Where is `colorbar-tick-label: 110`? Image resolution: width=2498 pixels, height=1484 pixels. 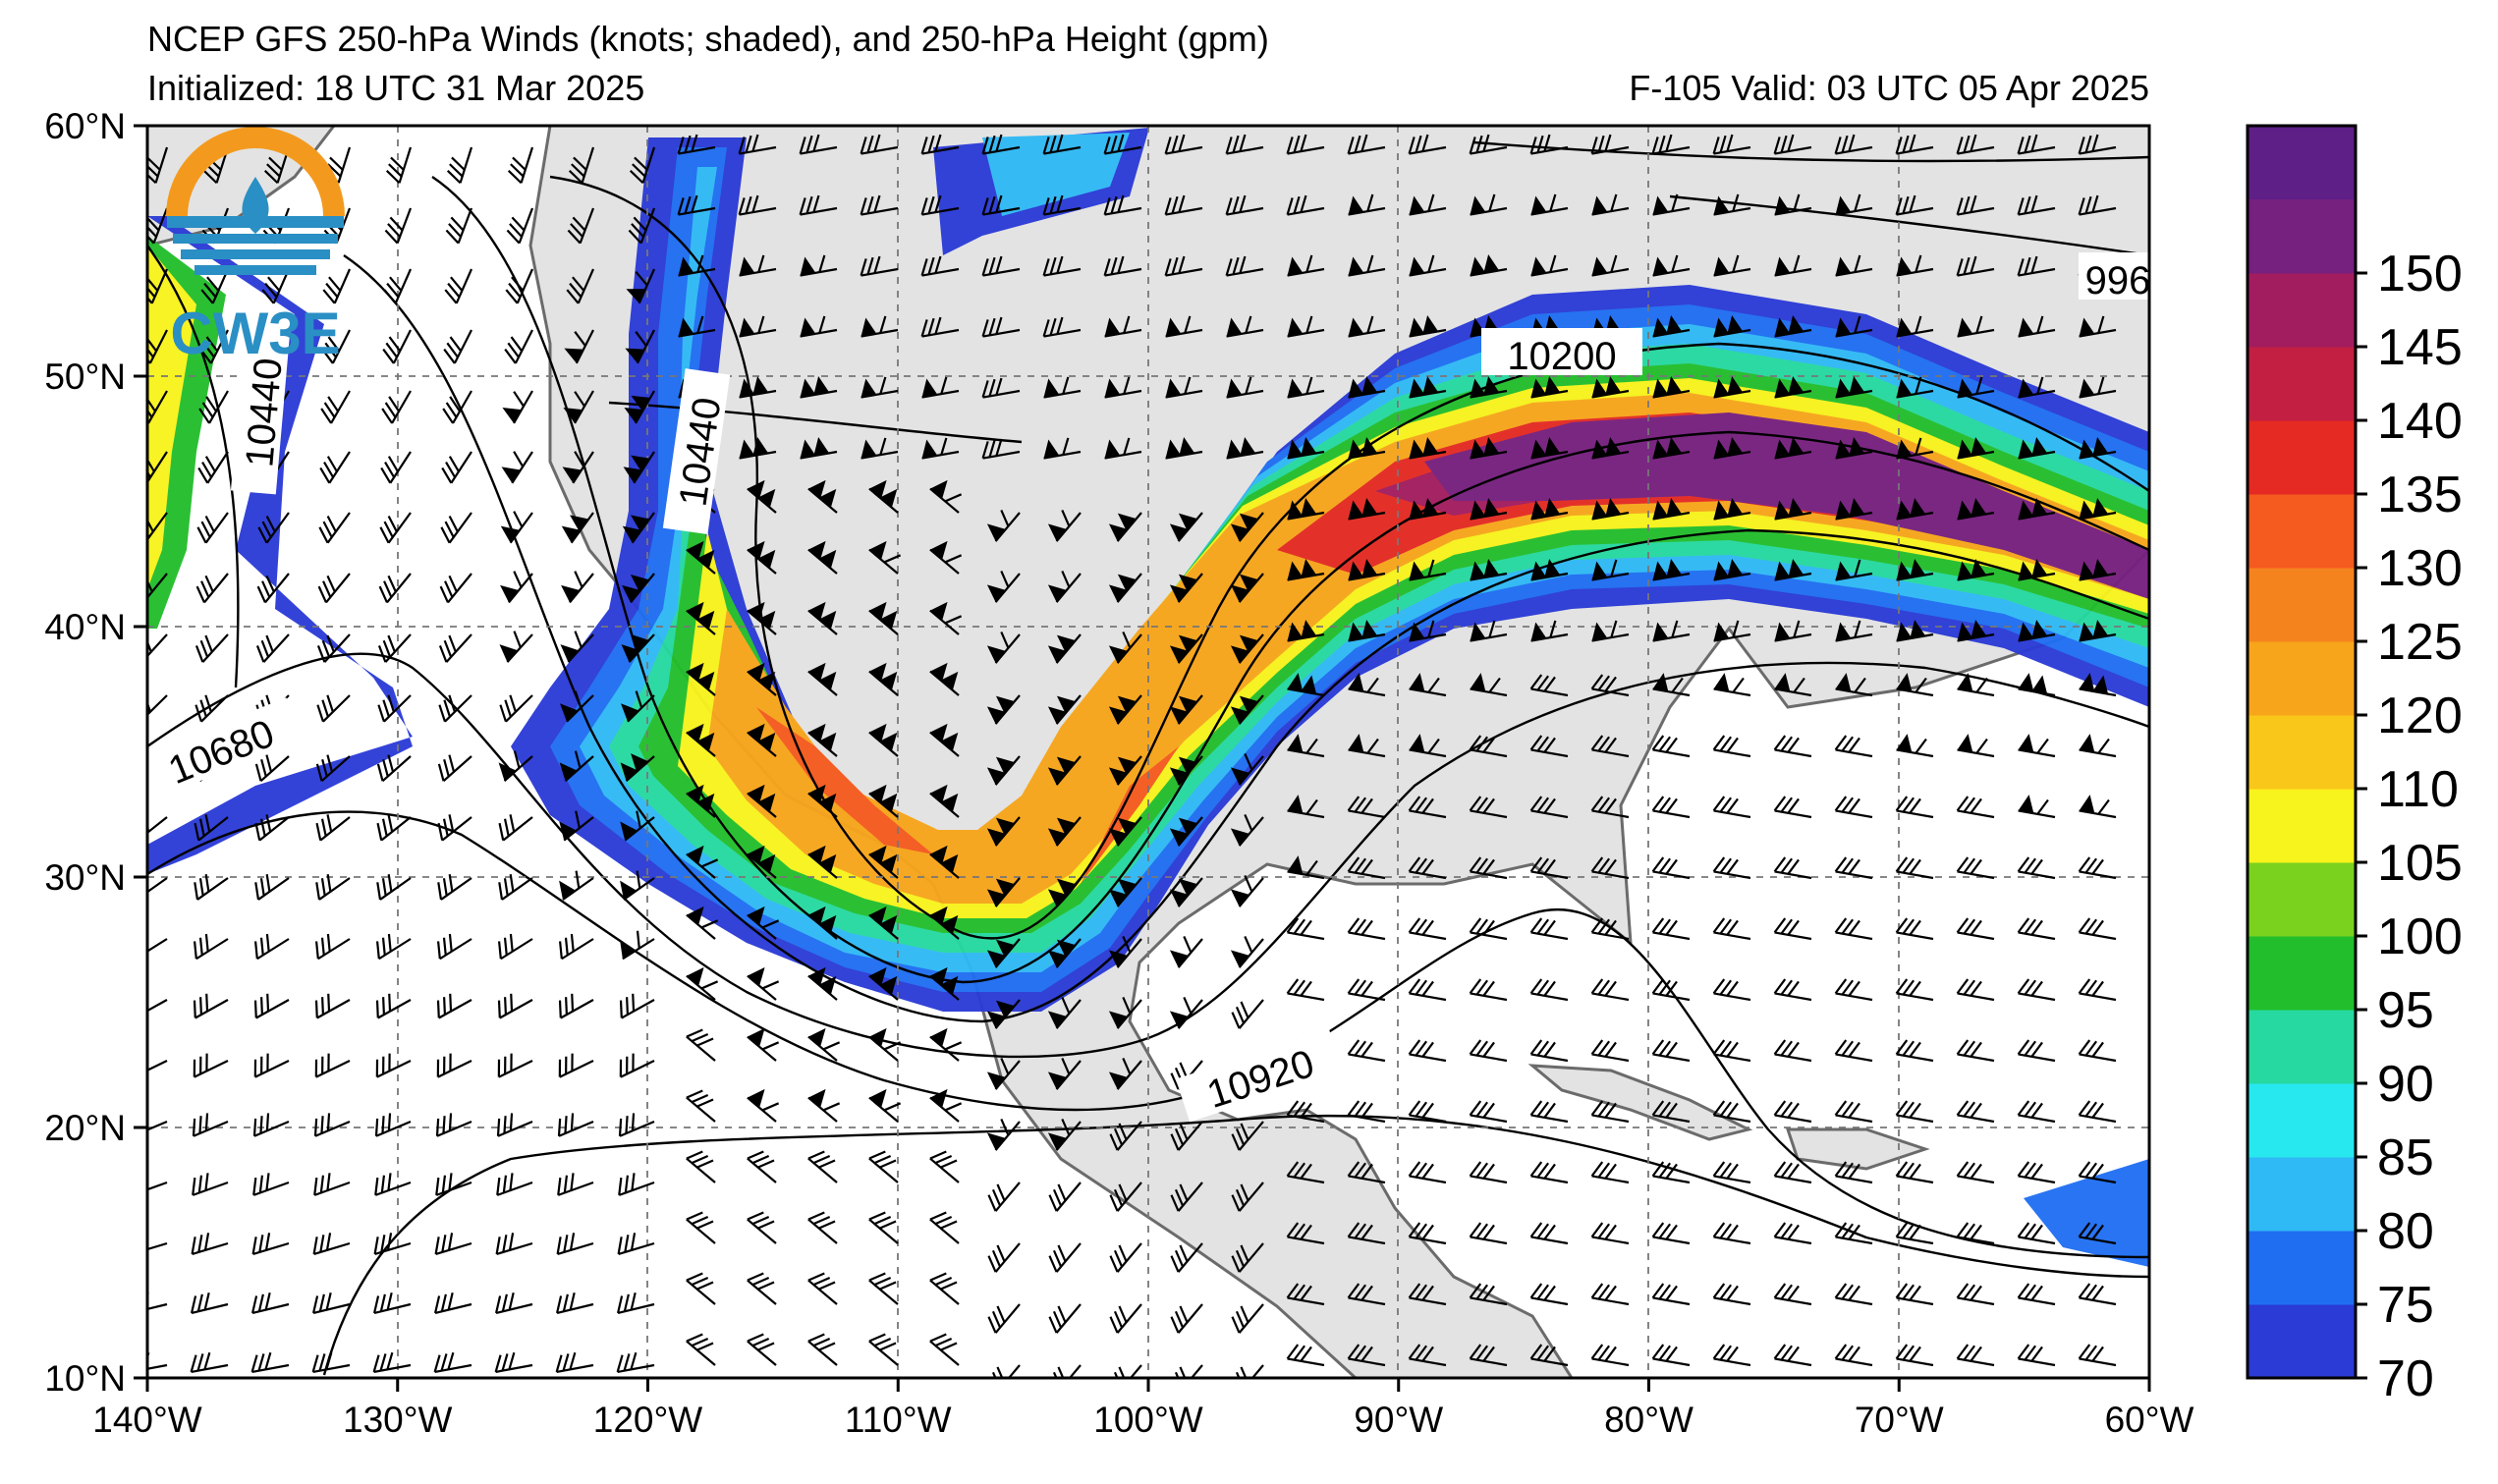
colorbar-tick-label: 110 is located at coordinates (2418, 789).